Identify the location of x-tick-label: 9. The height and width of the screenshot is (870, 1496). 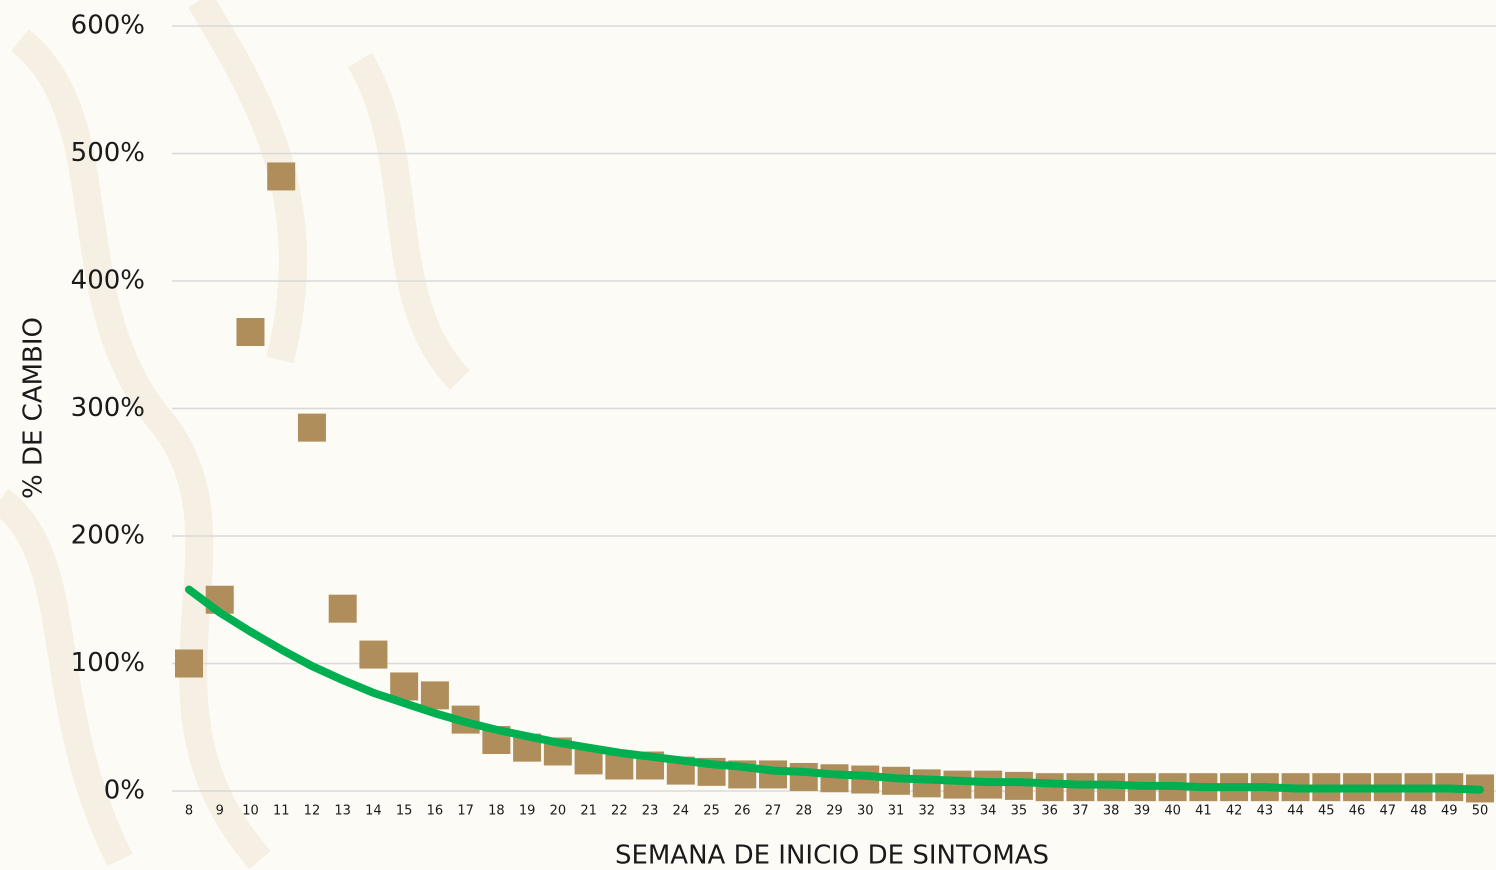
(220, 811).